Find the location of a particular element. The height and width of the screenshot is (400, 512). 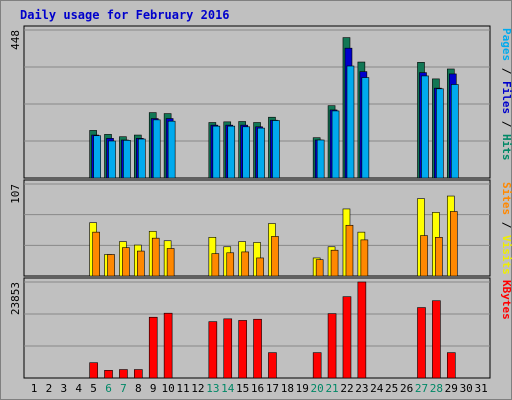

legend-entry: Sites is located at coordinates (506, 198).